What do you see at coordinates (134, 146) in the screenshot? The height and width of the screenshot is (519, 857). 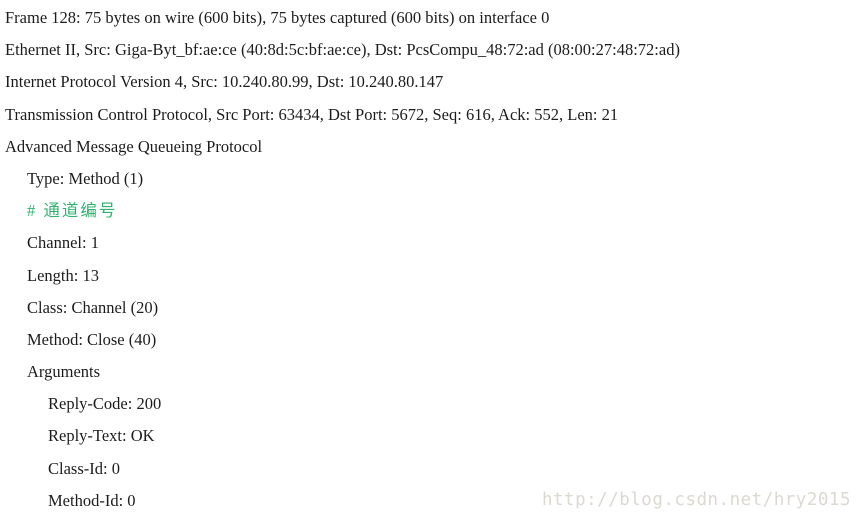 I see `packet-line: Advanced Message Queueing Protocol` at bounding box center [134, 146].